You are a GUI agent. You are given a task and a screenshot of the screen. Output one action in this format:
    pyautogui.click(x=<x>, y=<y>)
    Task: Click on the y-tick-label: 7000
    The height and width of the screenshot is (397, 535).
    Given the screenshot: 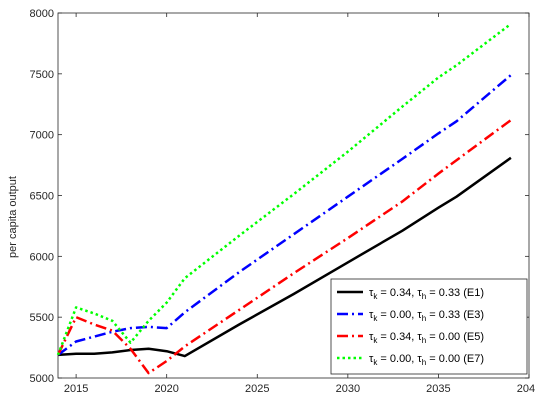 What is the action you would take?
    pyautogui.click(x=42, y=136)
    